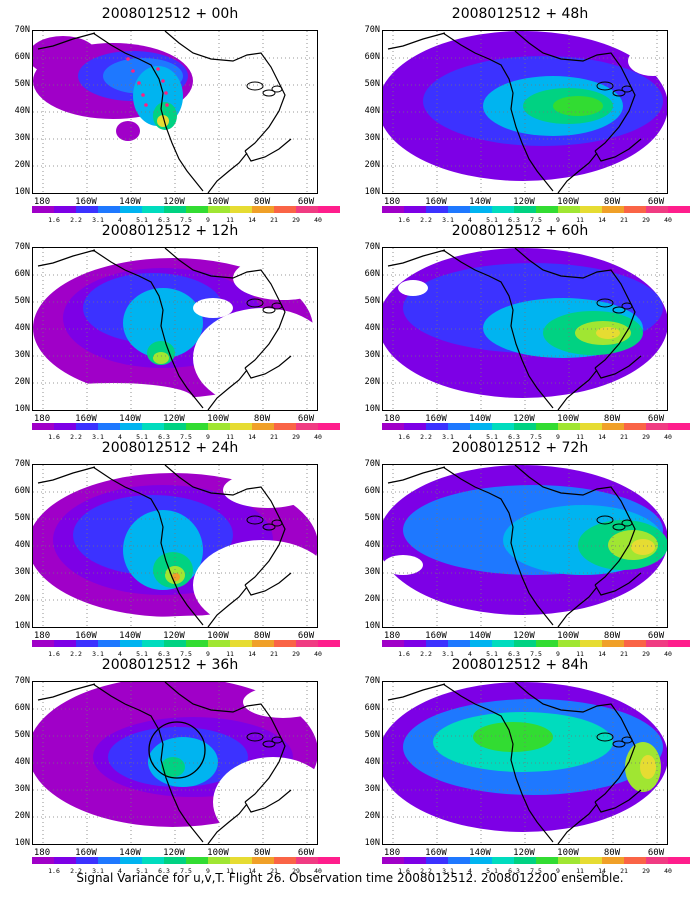  I want to click on map-canvas, so click(175, 546).